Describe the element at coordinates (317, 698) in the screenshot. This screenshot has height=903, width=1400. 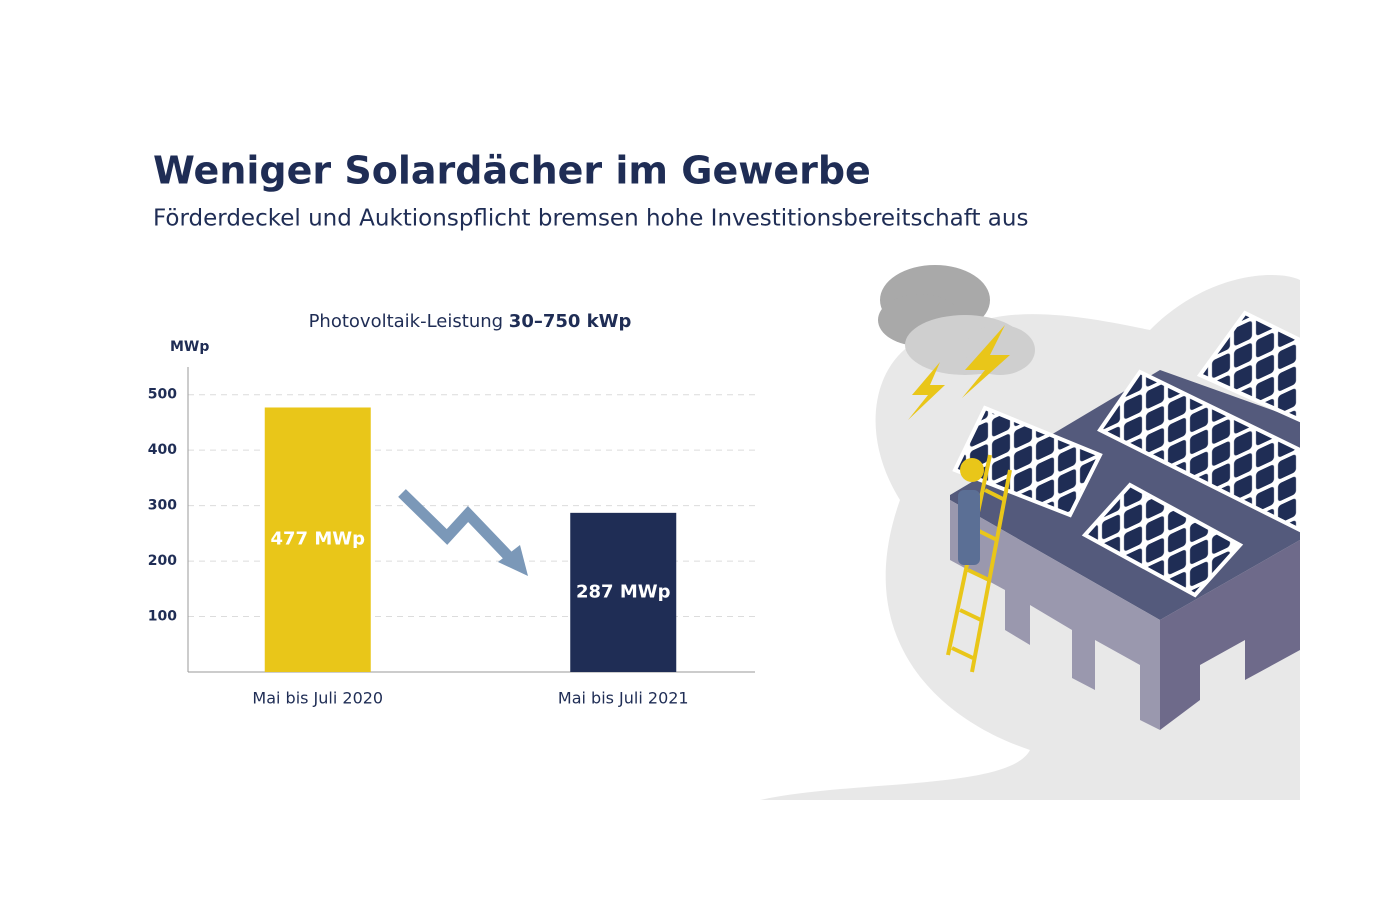
I see `x-tick-label: Mai bis Juli 2020` at that location.